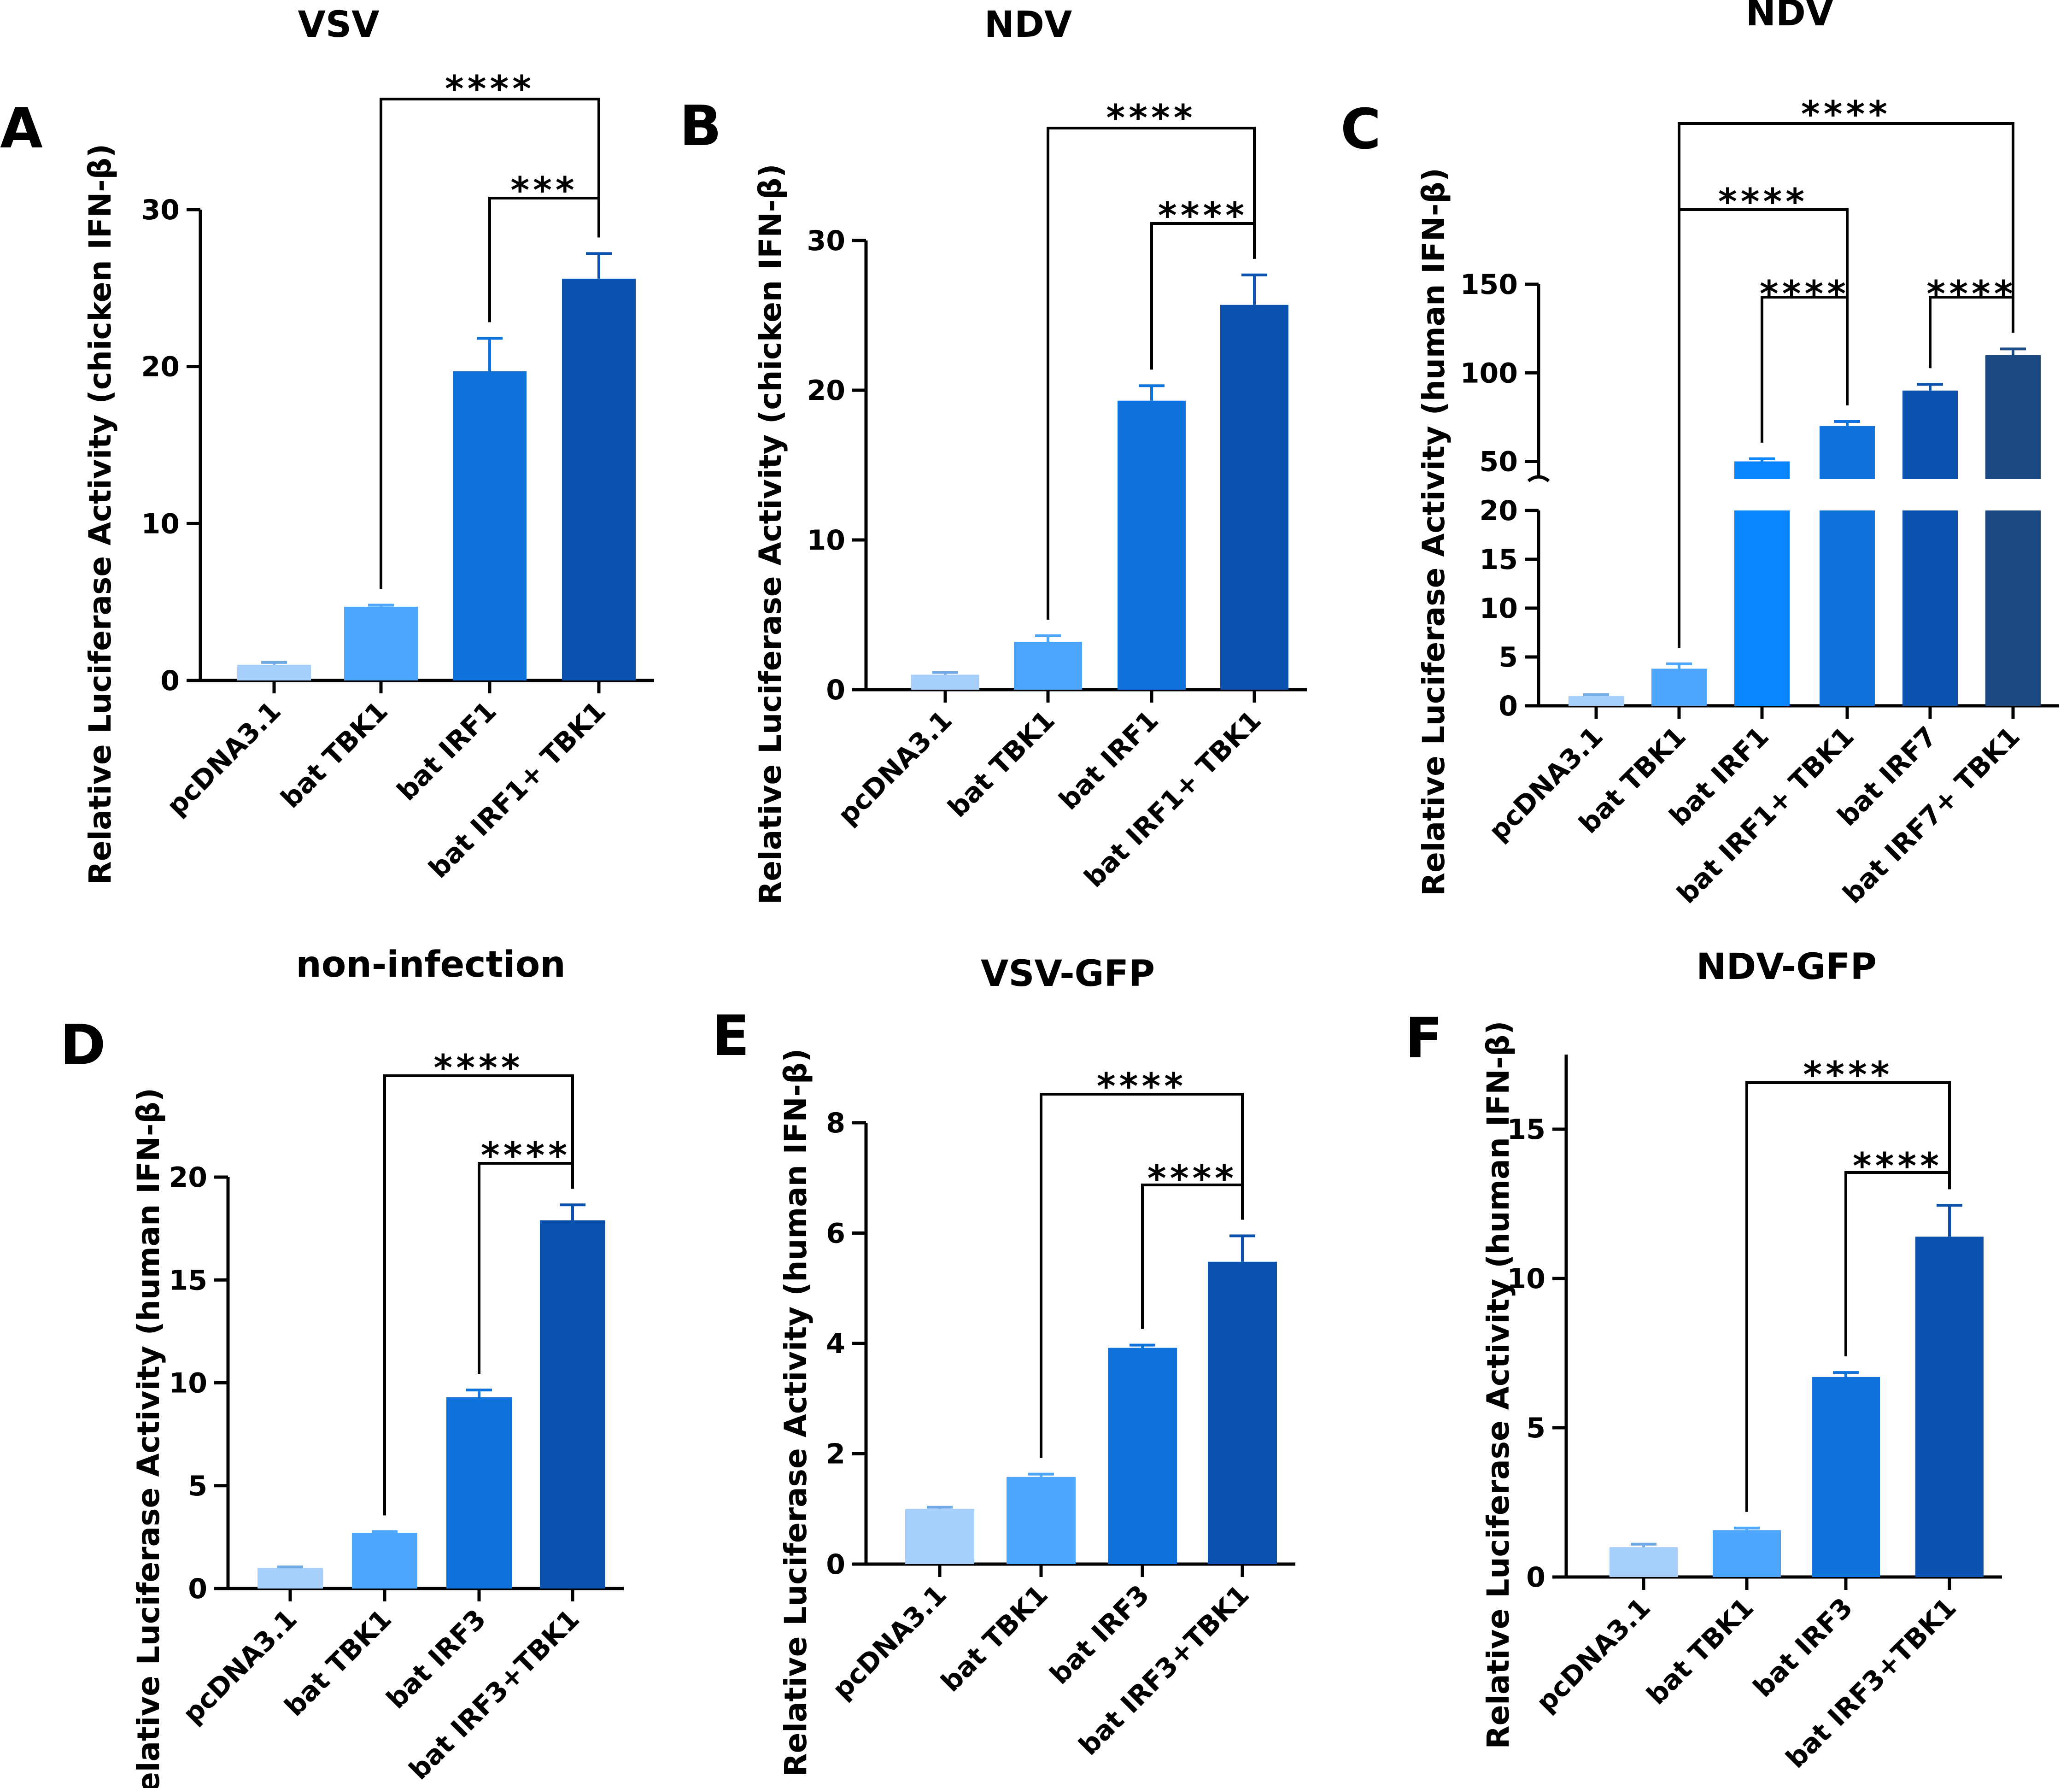  What do you see at coordinates (1848, 1297) in the screenshot?
I see `panel-f-significance-bracket` at bounding box center [1848, 1297].